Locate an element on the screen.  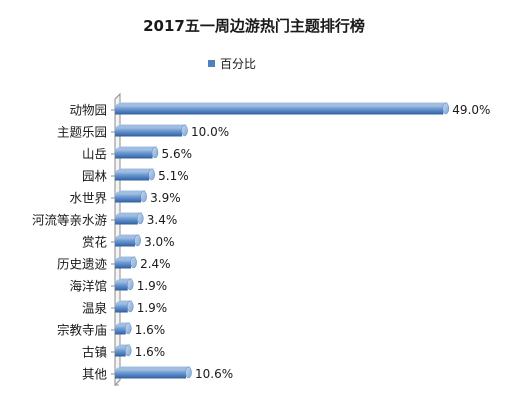
value-label: 5.1% is located at coordinates (173, 176).